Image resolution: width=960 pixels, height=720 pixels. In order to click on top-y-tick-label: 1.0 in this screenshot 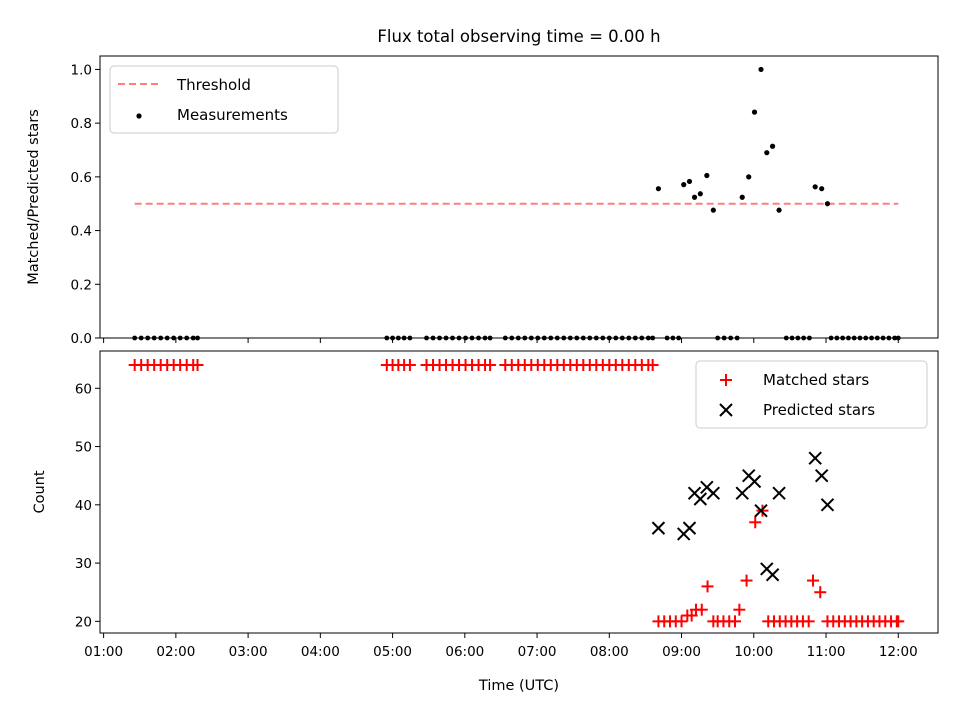, I will do `click(81, 70)`.